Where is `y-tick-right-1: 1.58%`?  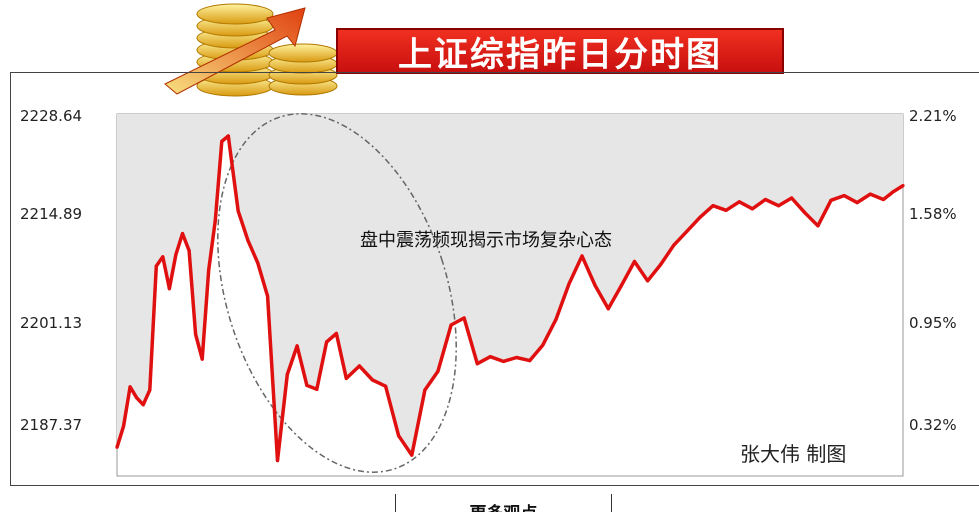 y-tick-right-1: 1.58% is located at coordinates (933, 214).